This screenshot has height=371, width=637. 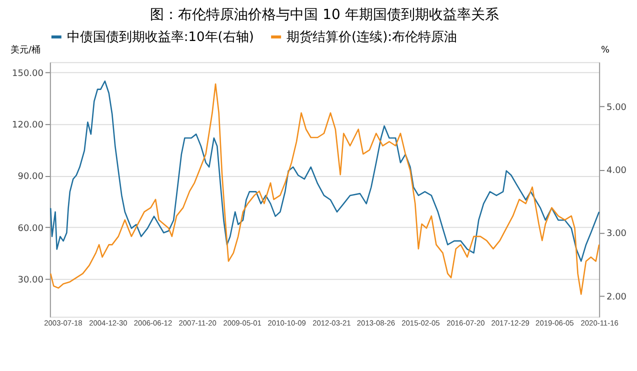 What do you see at coordinates (28, 125) in the screenshot?
I see `y-tick-label: 120.00` at bounding box center [28, 125].